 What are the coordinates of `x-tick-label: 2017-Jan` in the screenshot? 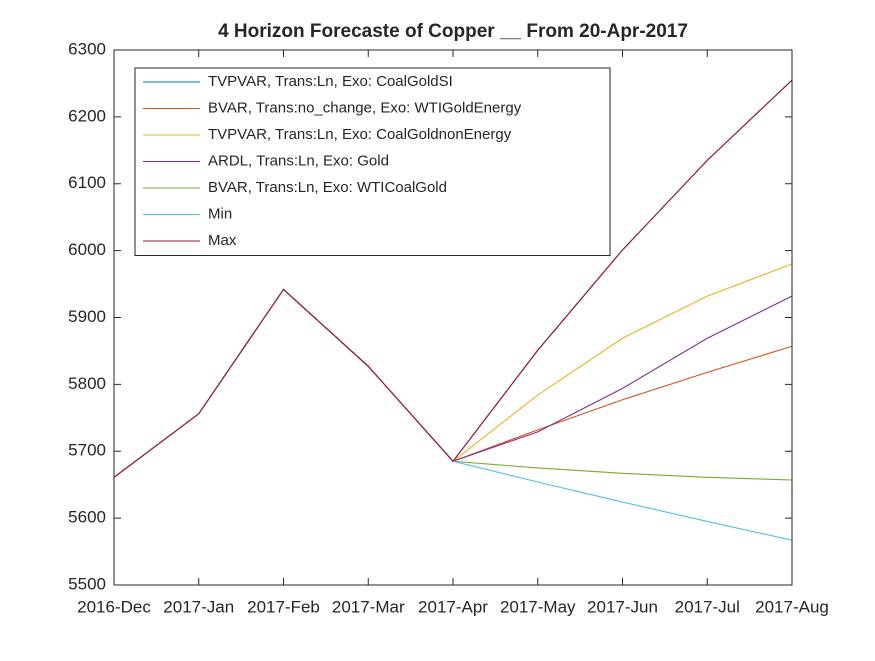 It's located at (198, 606).